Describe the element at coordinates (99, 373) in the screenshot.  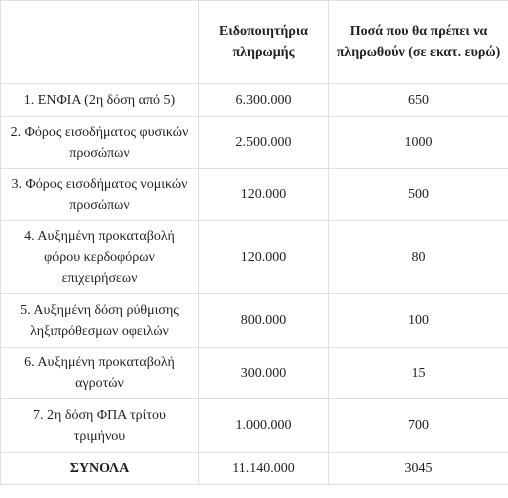
I see `row-label: 6. Αυξημένη προκαταβολή αγροτών` at that location.